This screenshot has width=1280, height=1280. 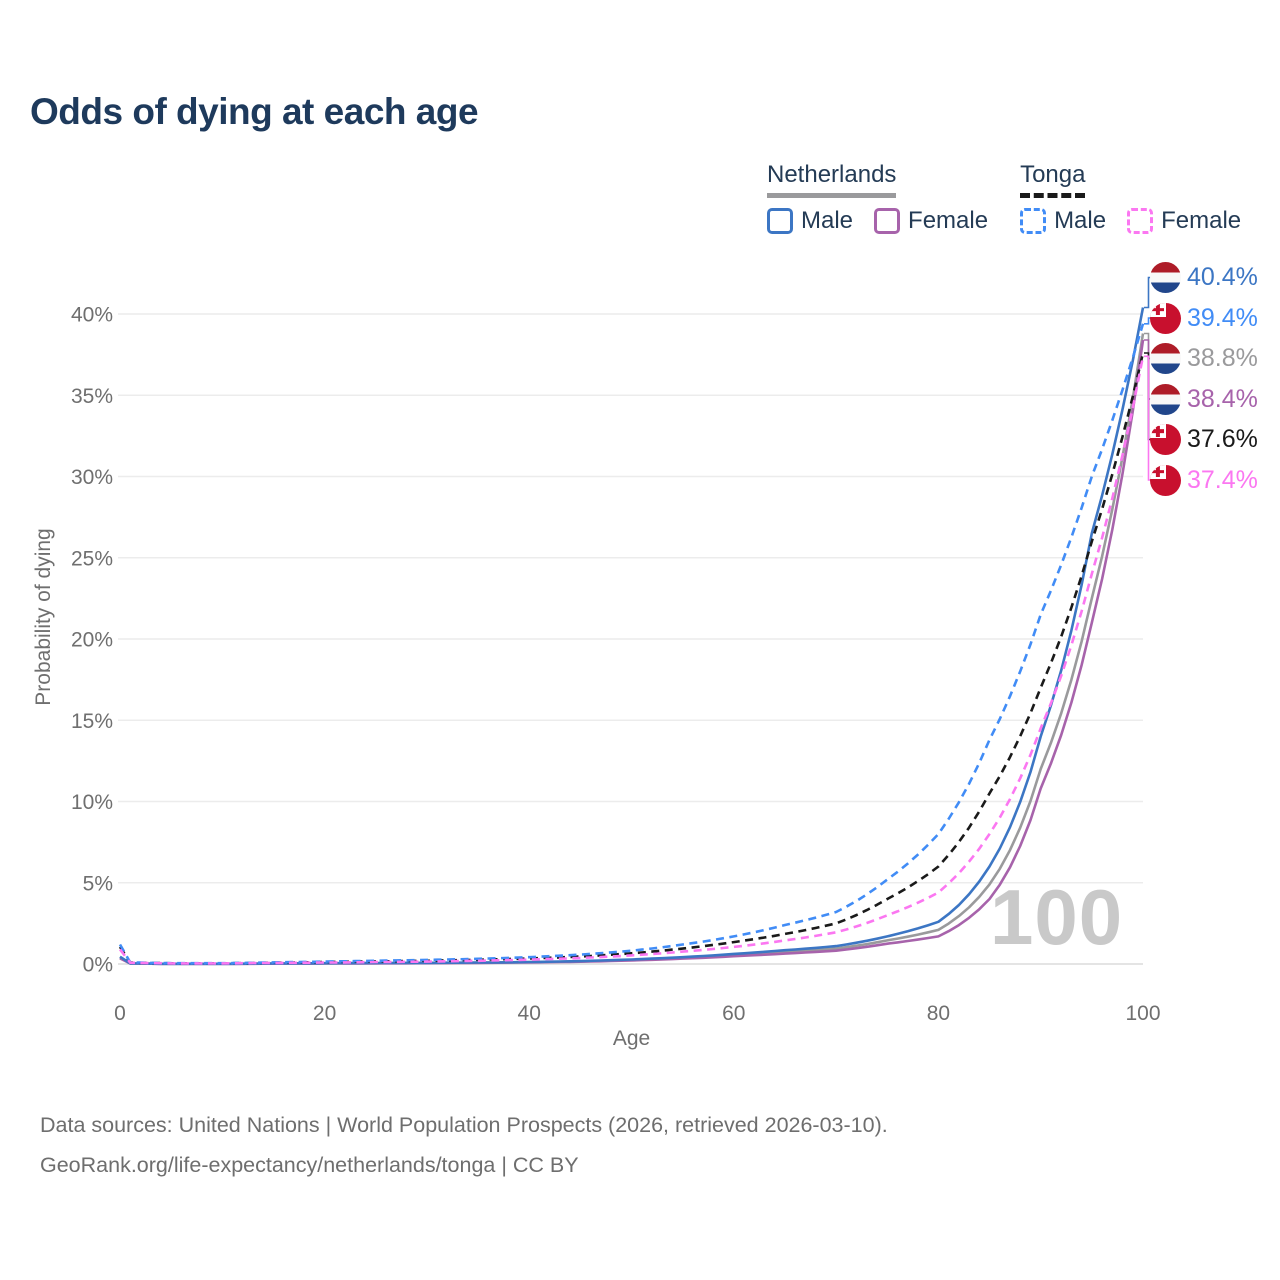 I want to click on x-axis-title: Age, so click(x=631, y=1038).